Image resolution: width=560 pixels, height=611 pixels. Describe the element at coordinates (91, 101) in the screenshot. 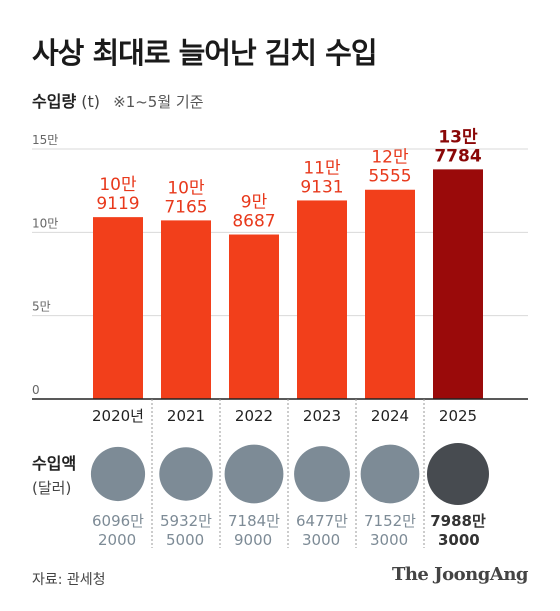

I see `y-axis-unit: (t)` at that location.